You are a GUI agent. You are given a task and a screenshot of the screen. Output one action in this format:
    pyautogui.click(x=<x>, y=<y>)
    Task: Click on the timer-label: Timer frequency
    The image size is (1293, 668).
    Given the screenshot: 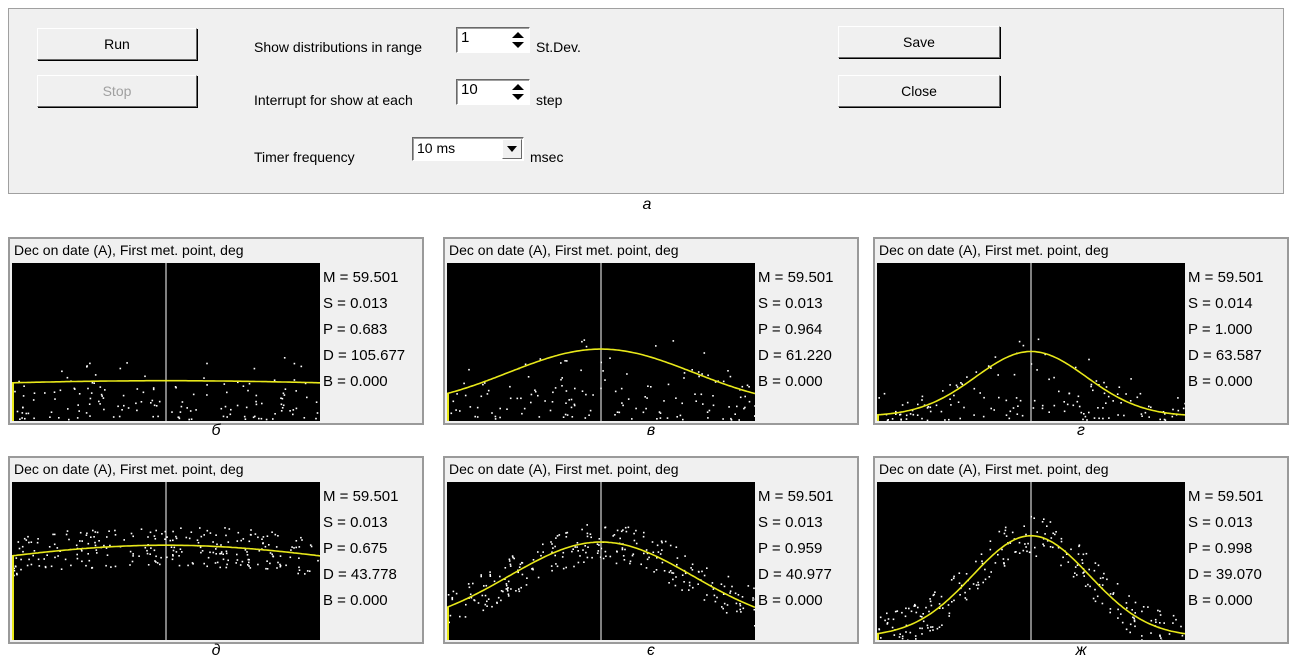 What is the action you would take?
    pyautogui.click(x=304, y=157)
    